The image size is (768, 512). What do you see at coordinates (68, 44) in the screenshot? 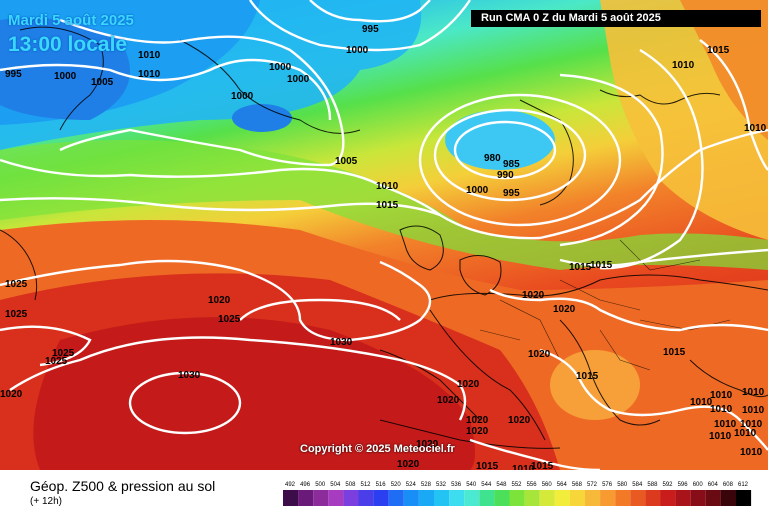
I see `forecast-local-time: 13:00 locale` at bounding box center [68, 44].